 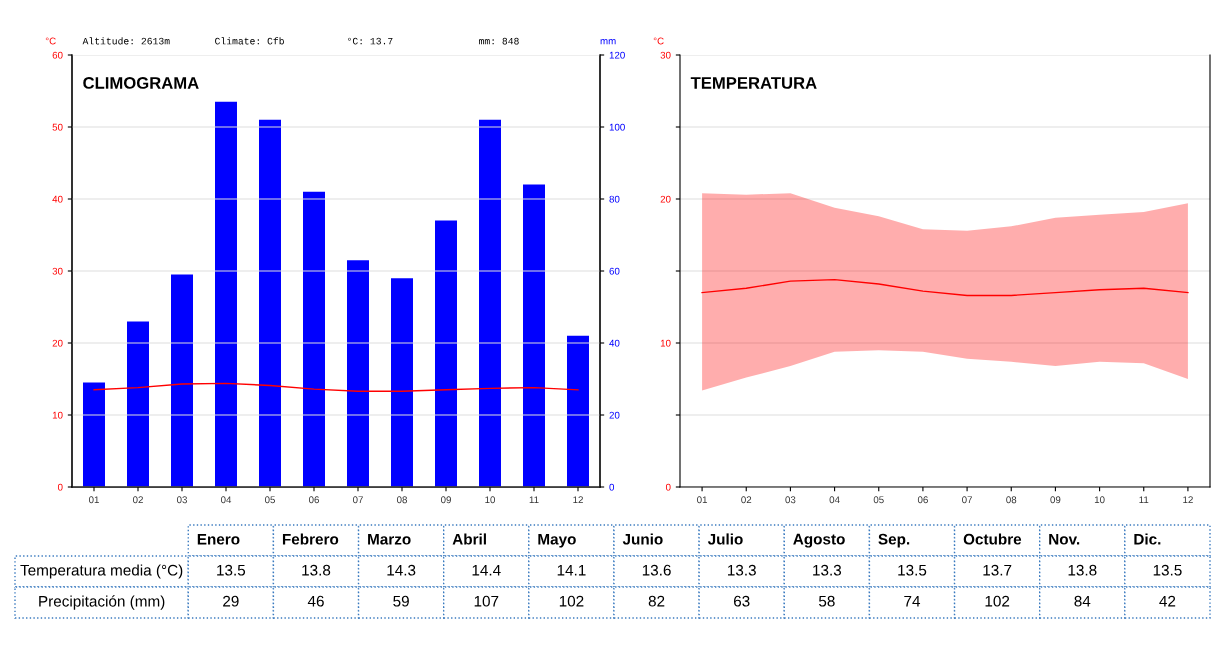 What do you see at coordinates (997, 570) in the screenshot?
I see `data-label: 13.7` at bounding box center [997, 570].